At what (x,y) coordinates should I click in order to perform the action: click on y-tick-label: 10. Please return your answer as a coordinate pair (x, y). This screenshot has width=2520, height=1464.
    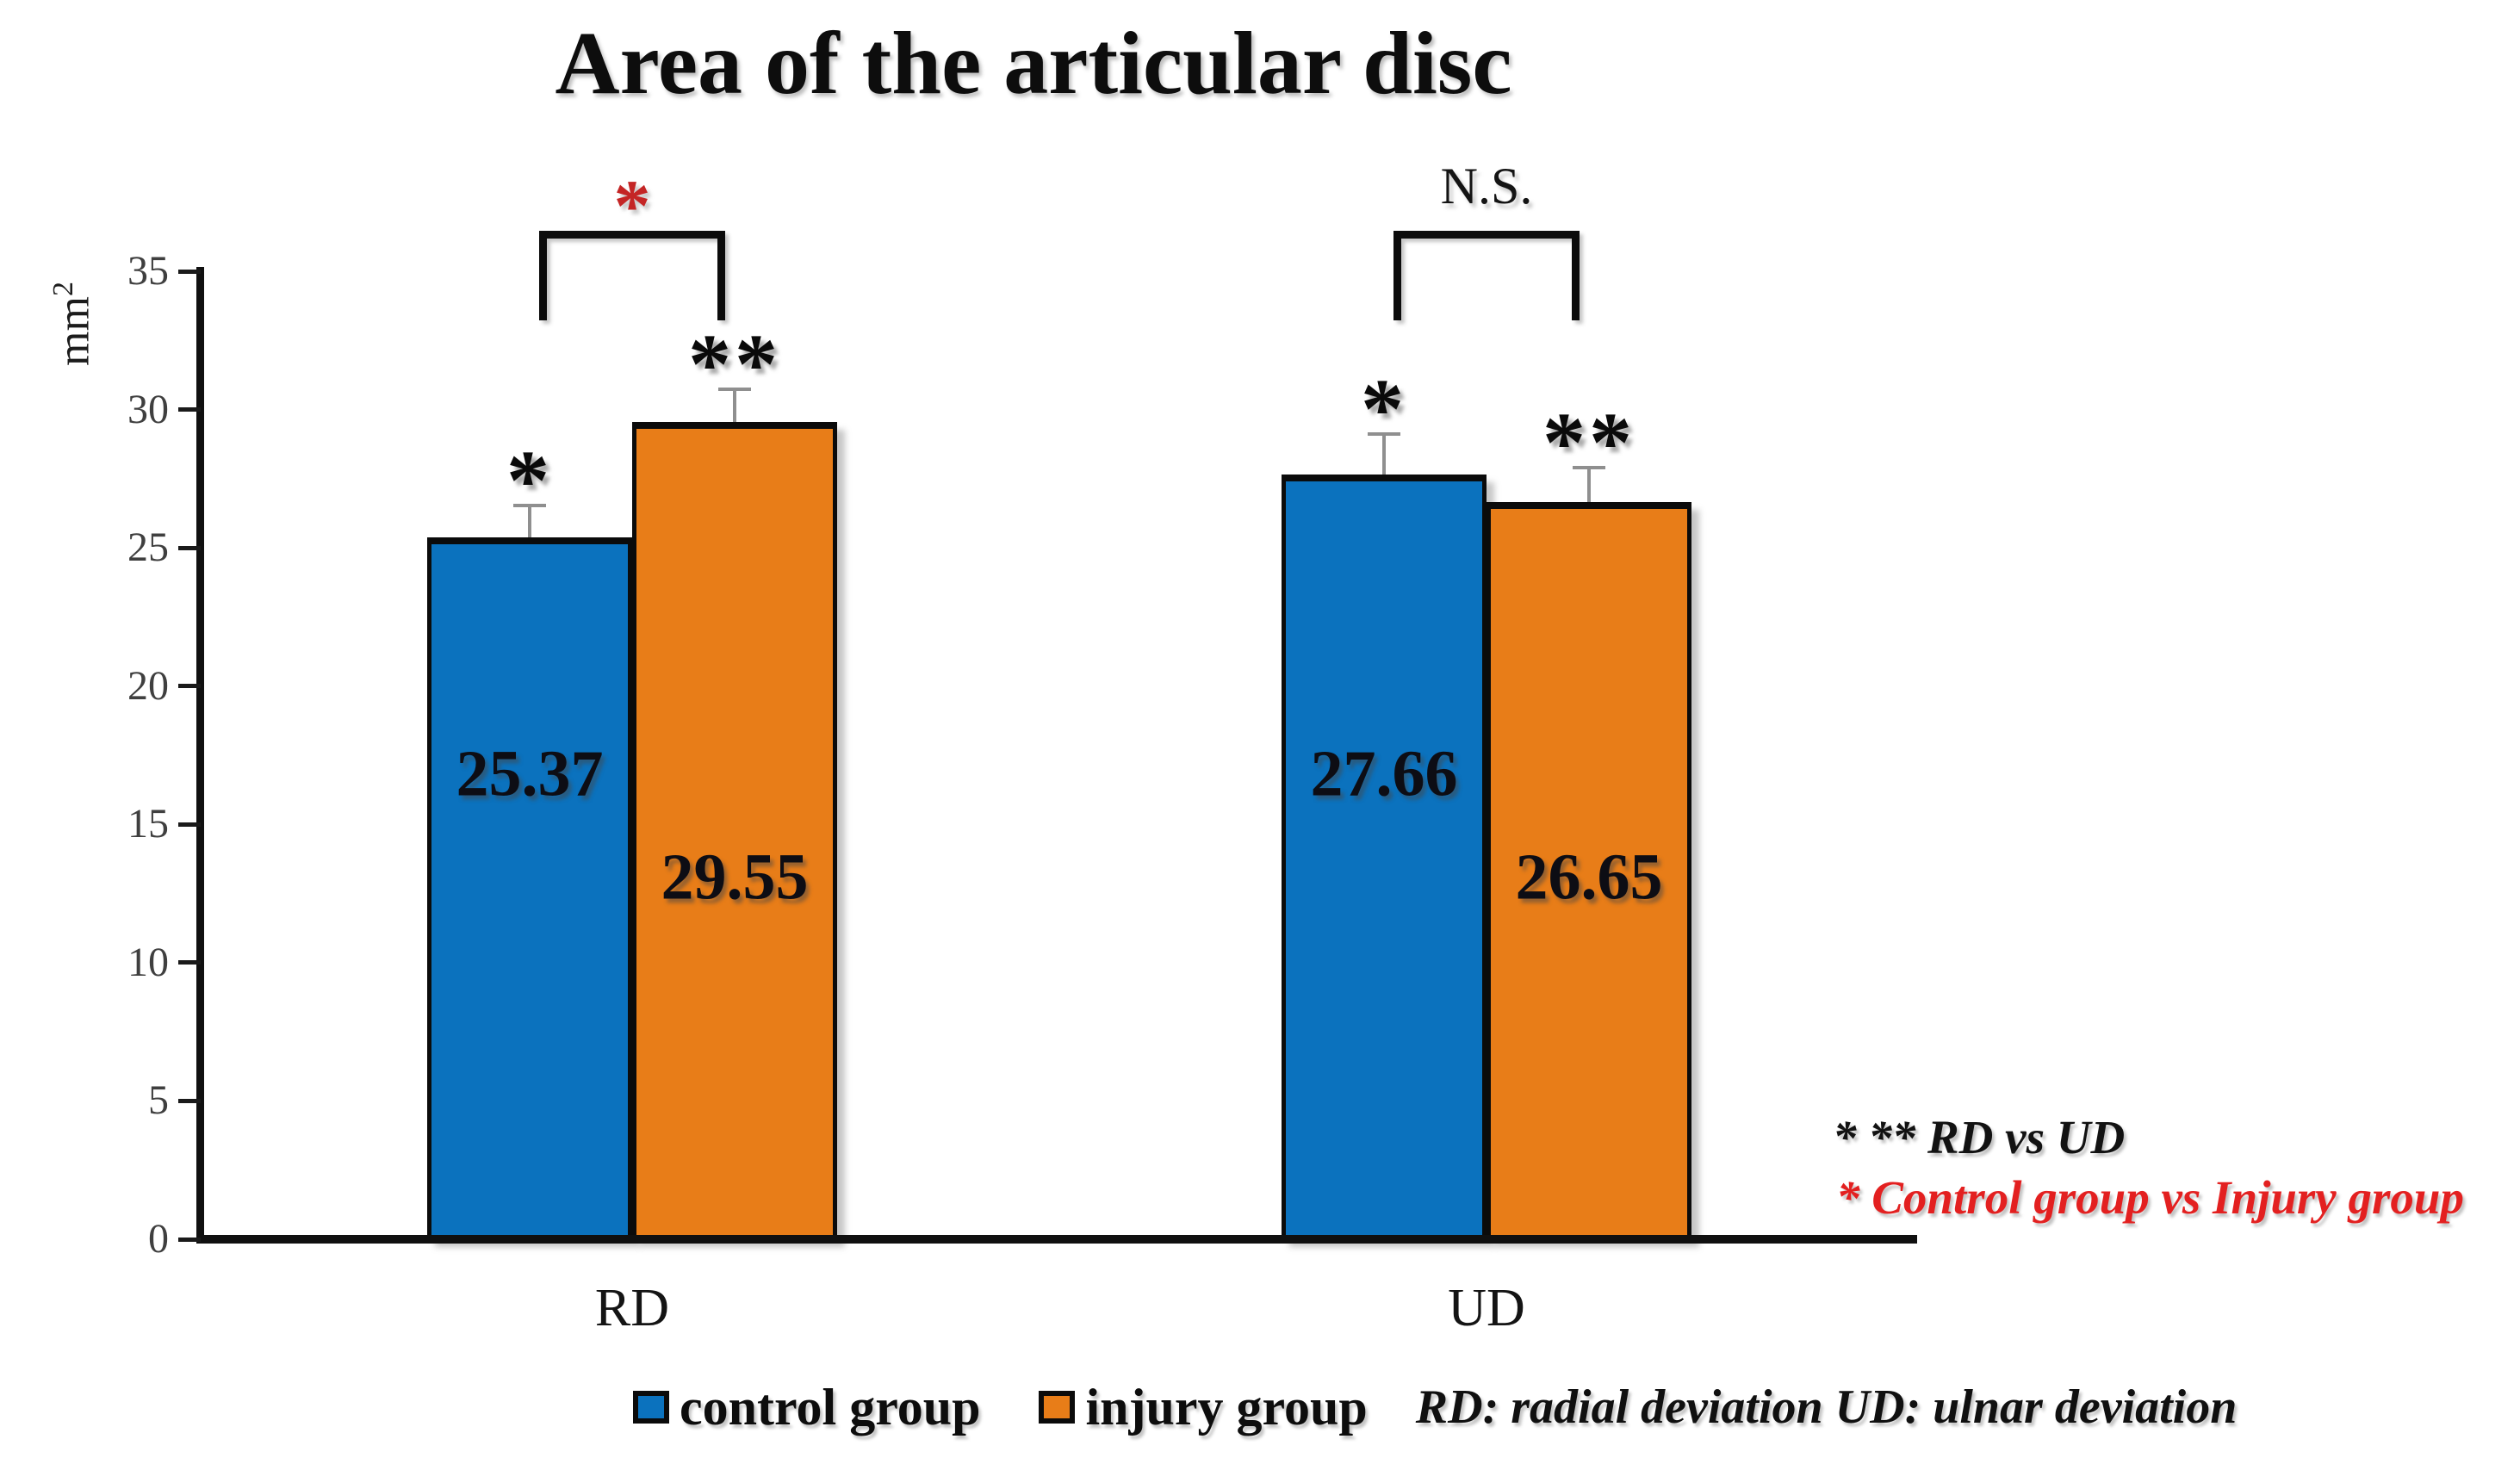
    Looking at the image, I should click on (148, 962).